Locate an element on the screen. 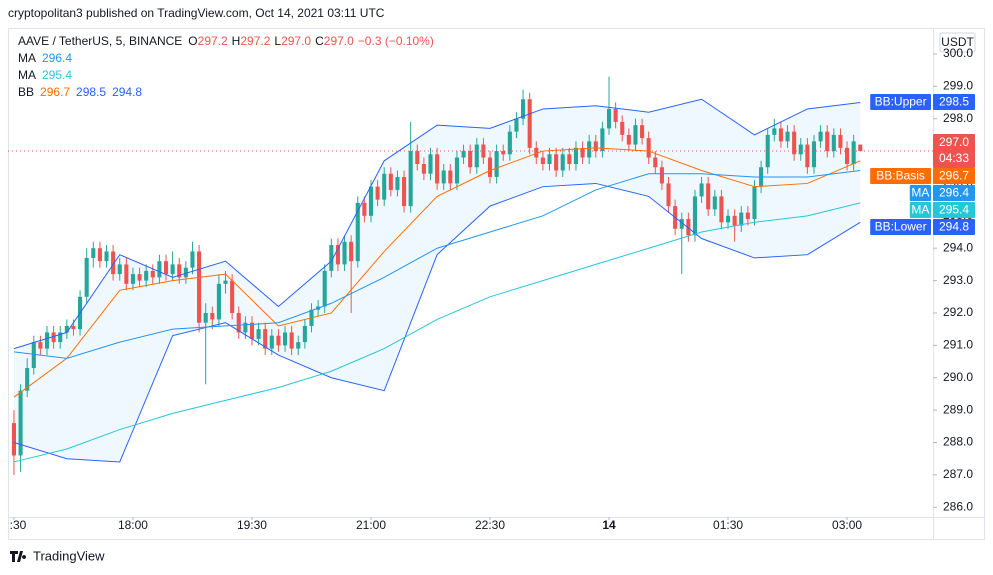 The height and width of the screenshot is (575, 993). x-tick-label: 21:00 is located at coordinates (371, 525).